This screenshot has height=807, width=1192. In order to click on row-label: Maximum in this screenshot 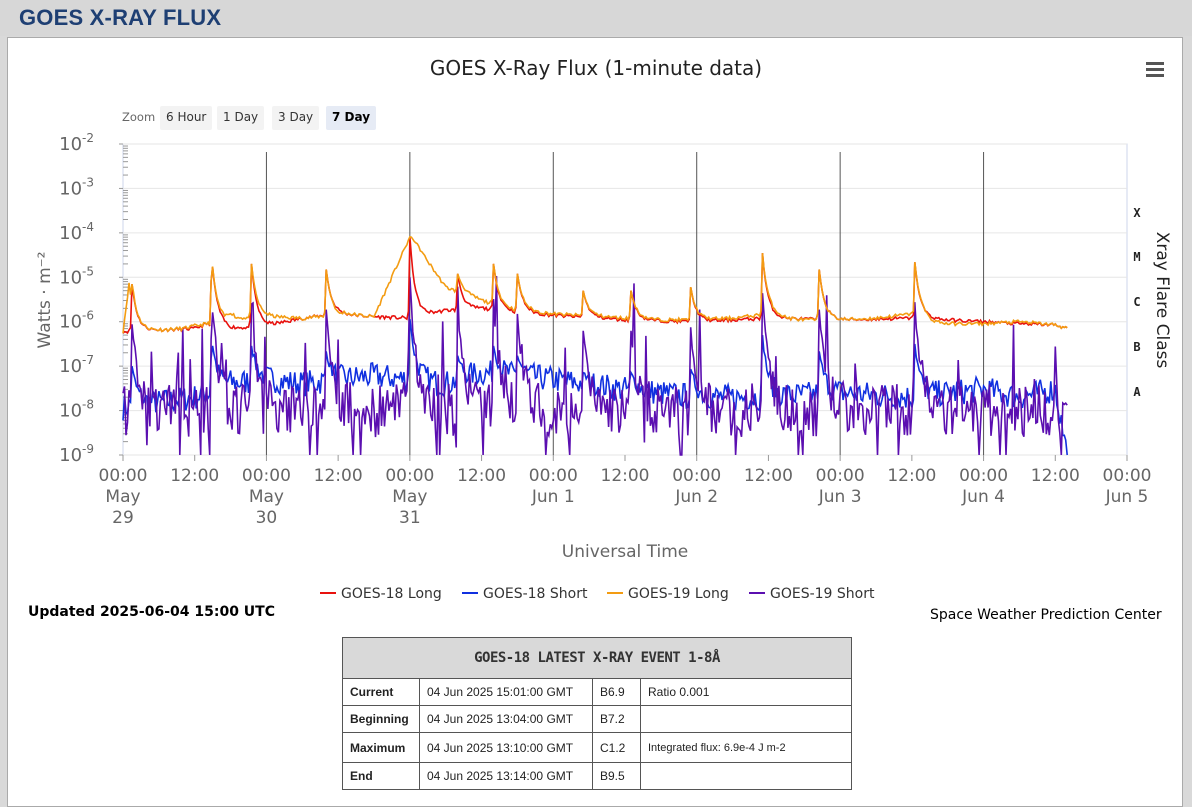, I will do `click(381, 747)`.